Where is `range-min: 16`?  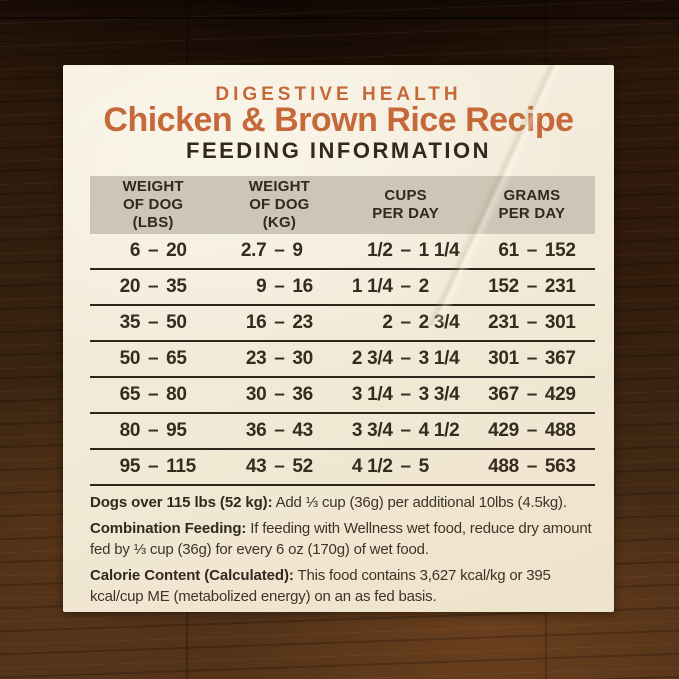 range-min: 16 is located at coordinates (256, 322).